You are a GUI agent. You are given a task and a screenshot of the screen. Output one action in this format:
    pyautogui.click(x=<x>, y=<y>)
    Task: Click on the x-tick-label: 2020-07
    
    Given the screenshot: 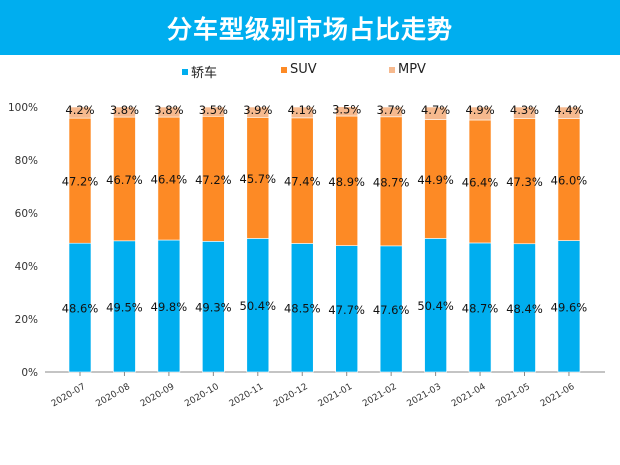 What is the action you would take?
    pyautogui.click(x=69, y=395)
    